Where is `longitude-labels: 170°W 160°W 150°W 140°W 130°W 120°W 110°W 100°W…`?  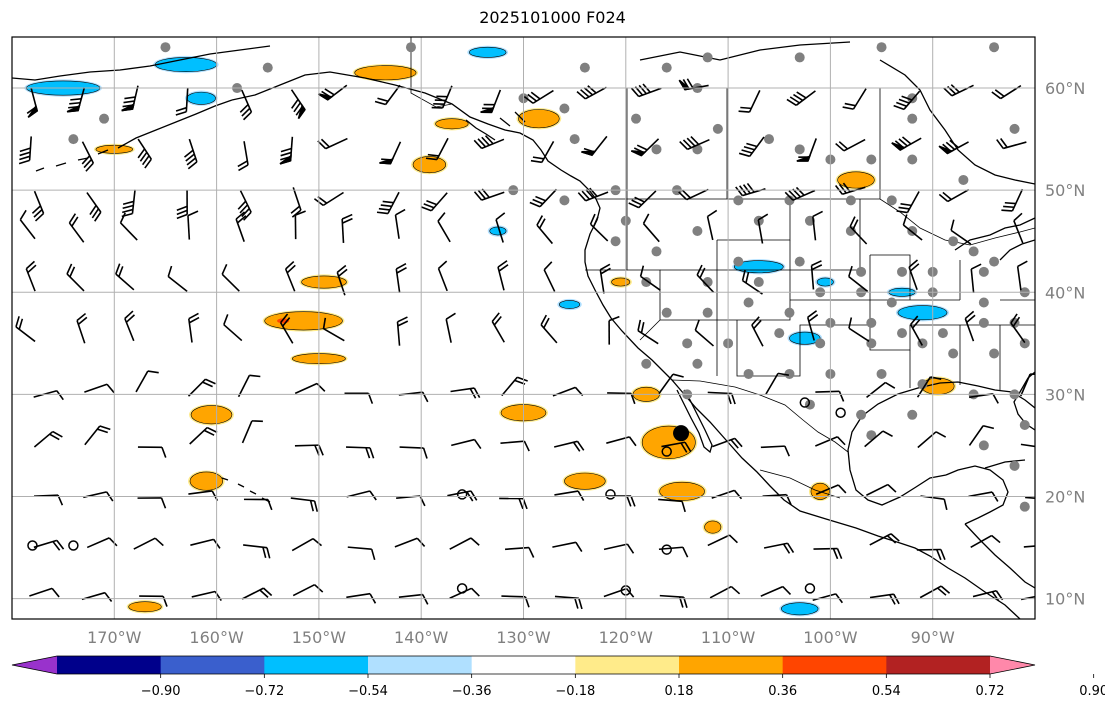
longitude-labels: 170°W 160°W 150°W 140°W 130°W 120°W 110°W 100°W… is located at coordinates (521, 637).